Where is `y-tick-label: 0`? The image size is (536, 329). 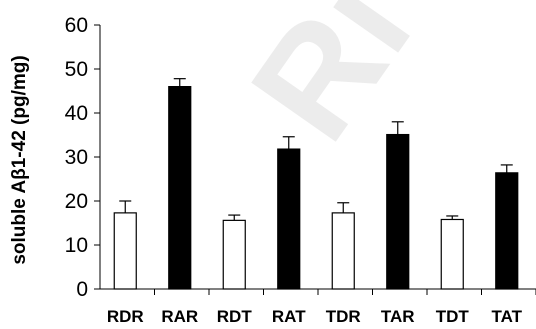 y-tick-label: 0 is located at coordinates (82, 289).